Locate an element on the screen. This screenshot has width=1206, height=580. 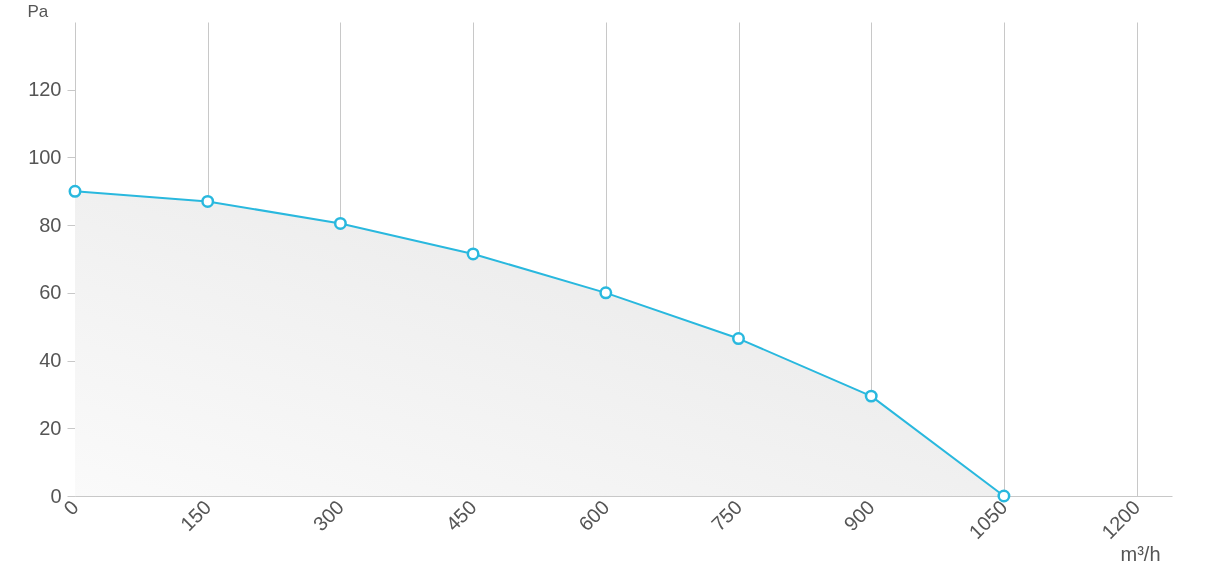
y-tick-label: 80 is located at coordinates (50, 224).